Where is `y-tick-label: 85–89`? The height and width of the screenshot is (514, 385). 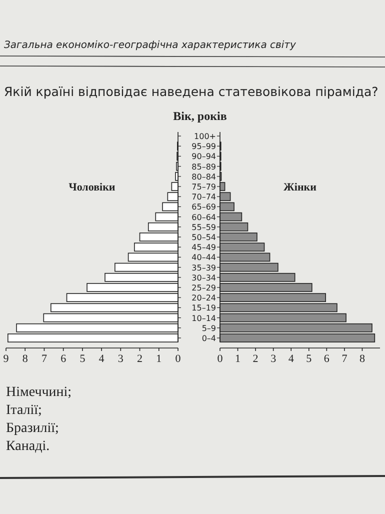
y-tick-label: 85–89 is located at coordinates (204, 167).